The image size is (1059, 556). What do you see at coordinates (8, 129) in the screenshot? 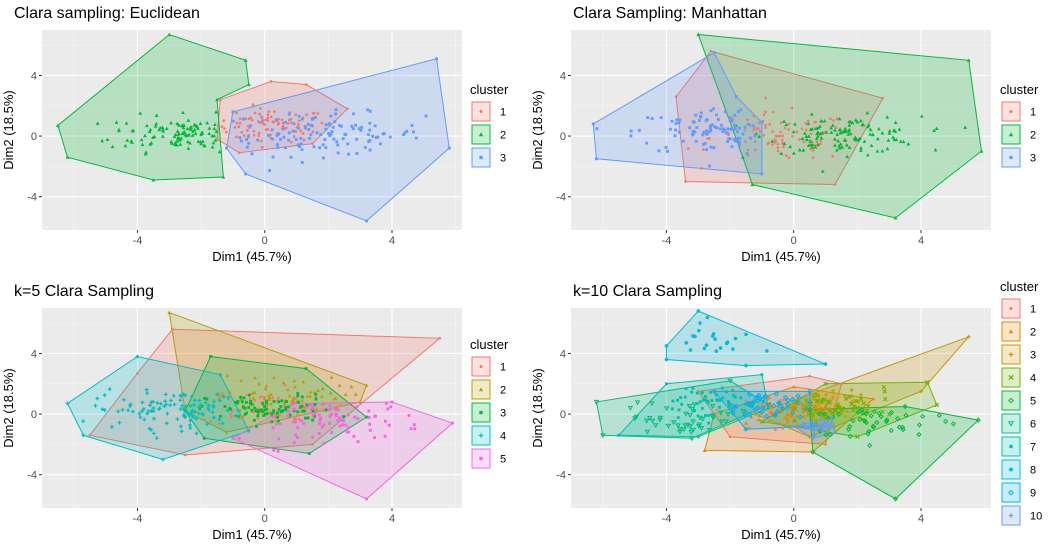
I see `y-axis-label: Dim2 (18.5%)` at bounding box center [8, 129].